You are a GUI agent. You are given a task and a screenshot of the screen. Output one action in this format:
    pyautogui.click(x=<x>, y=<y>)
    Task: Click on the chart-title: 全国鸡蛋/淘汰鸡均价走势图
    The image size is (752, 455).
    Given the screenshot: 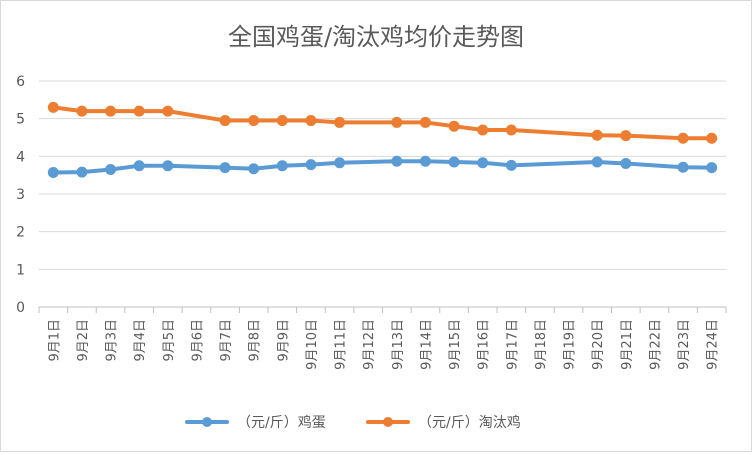 What is the action you would take?
    pyautogui.click(x=376, y=37)
    